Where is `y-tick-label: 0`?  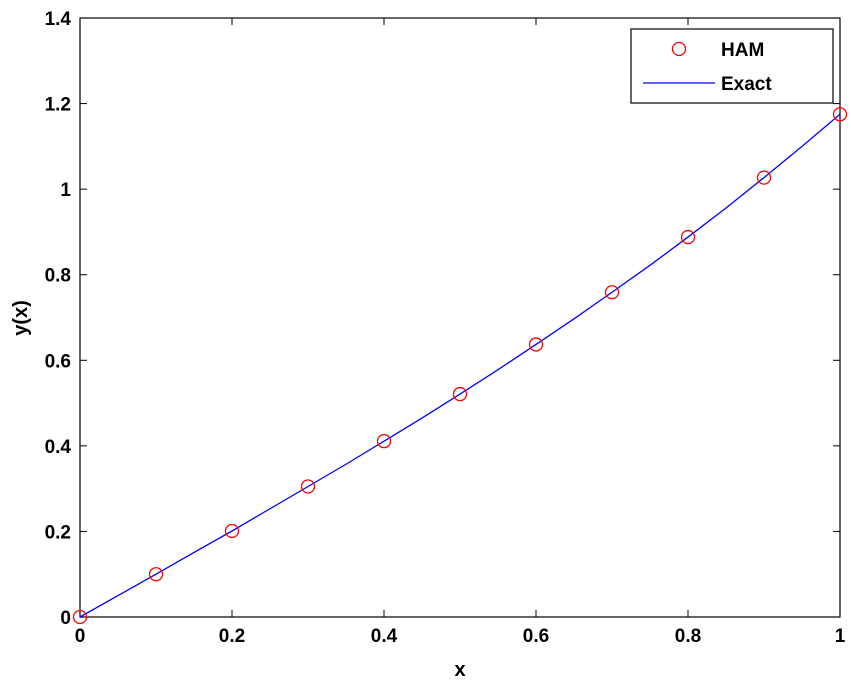 y-tick-label: 0 is located at coordinates (65, 618).